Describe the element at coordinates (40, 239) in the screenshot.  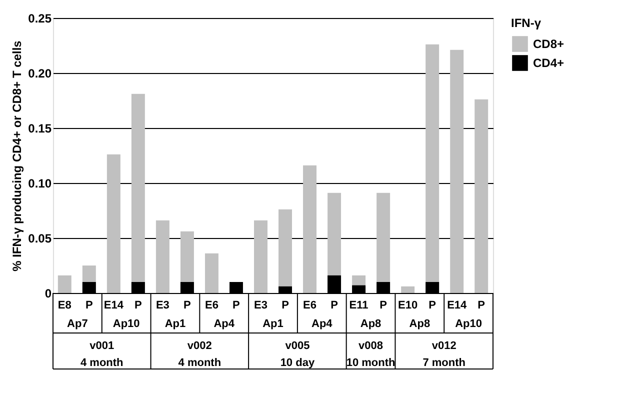
I see `y-tick-label: 0.05` at that location.